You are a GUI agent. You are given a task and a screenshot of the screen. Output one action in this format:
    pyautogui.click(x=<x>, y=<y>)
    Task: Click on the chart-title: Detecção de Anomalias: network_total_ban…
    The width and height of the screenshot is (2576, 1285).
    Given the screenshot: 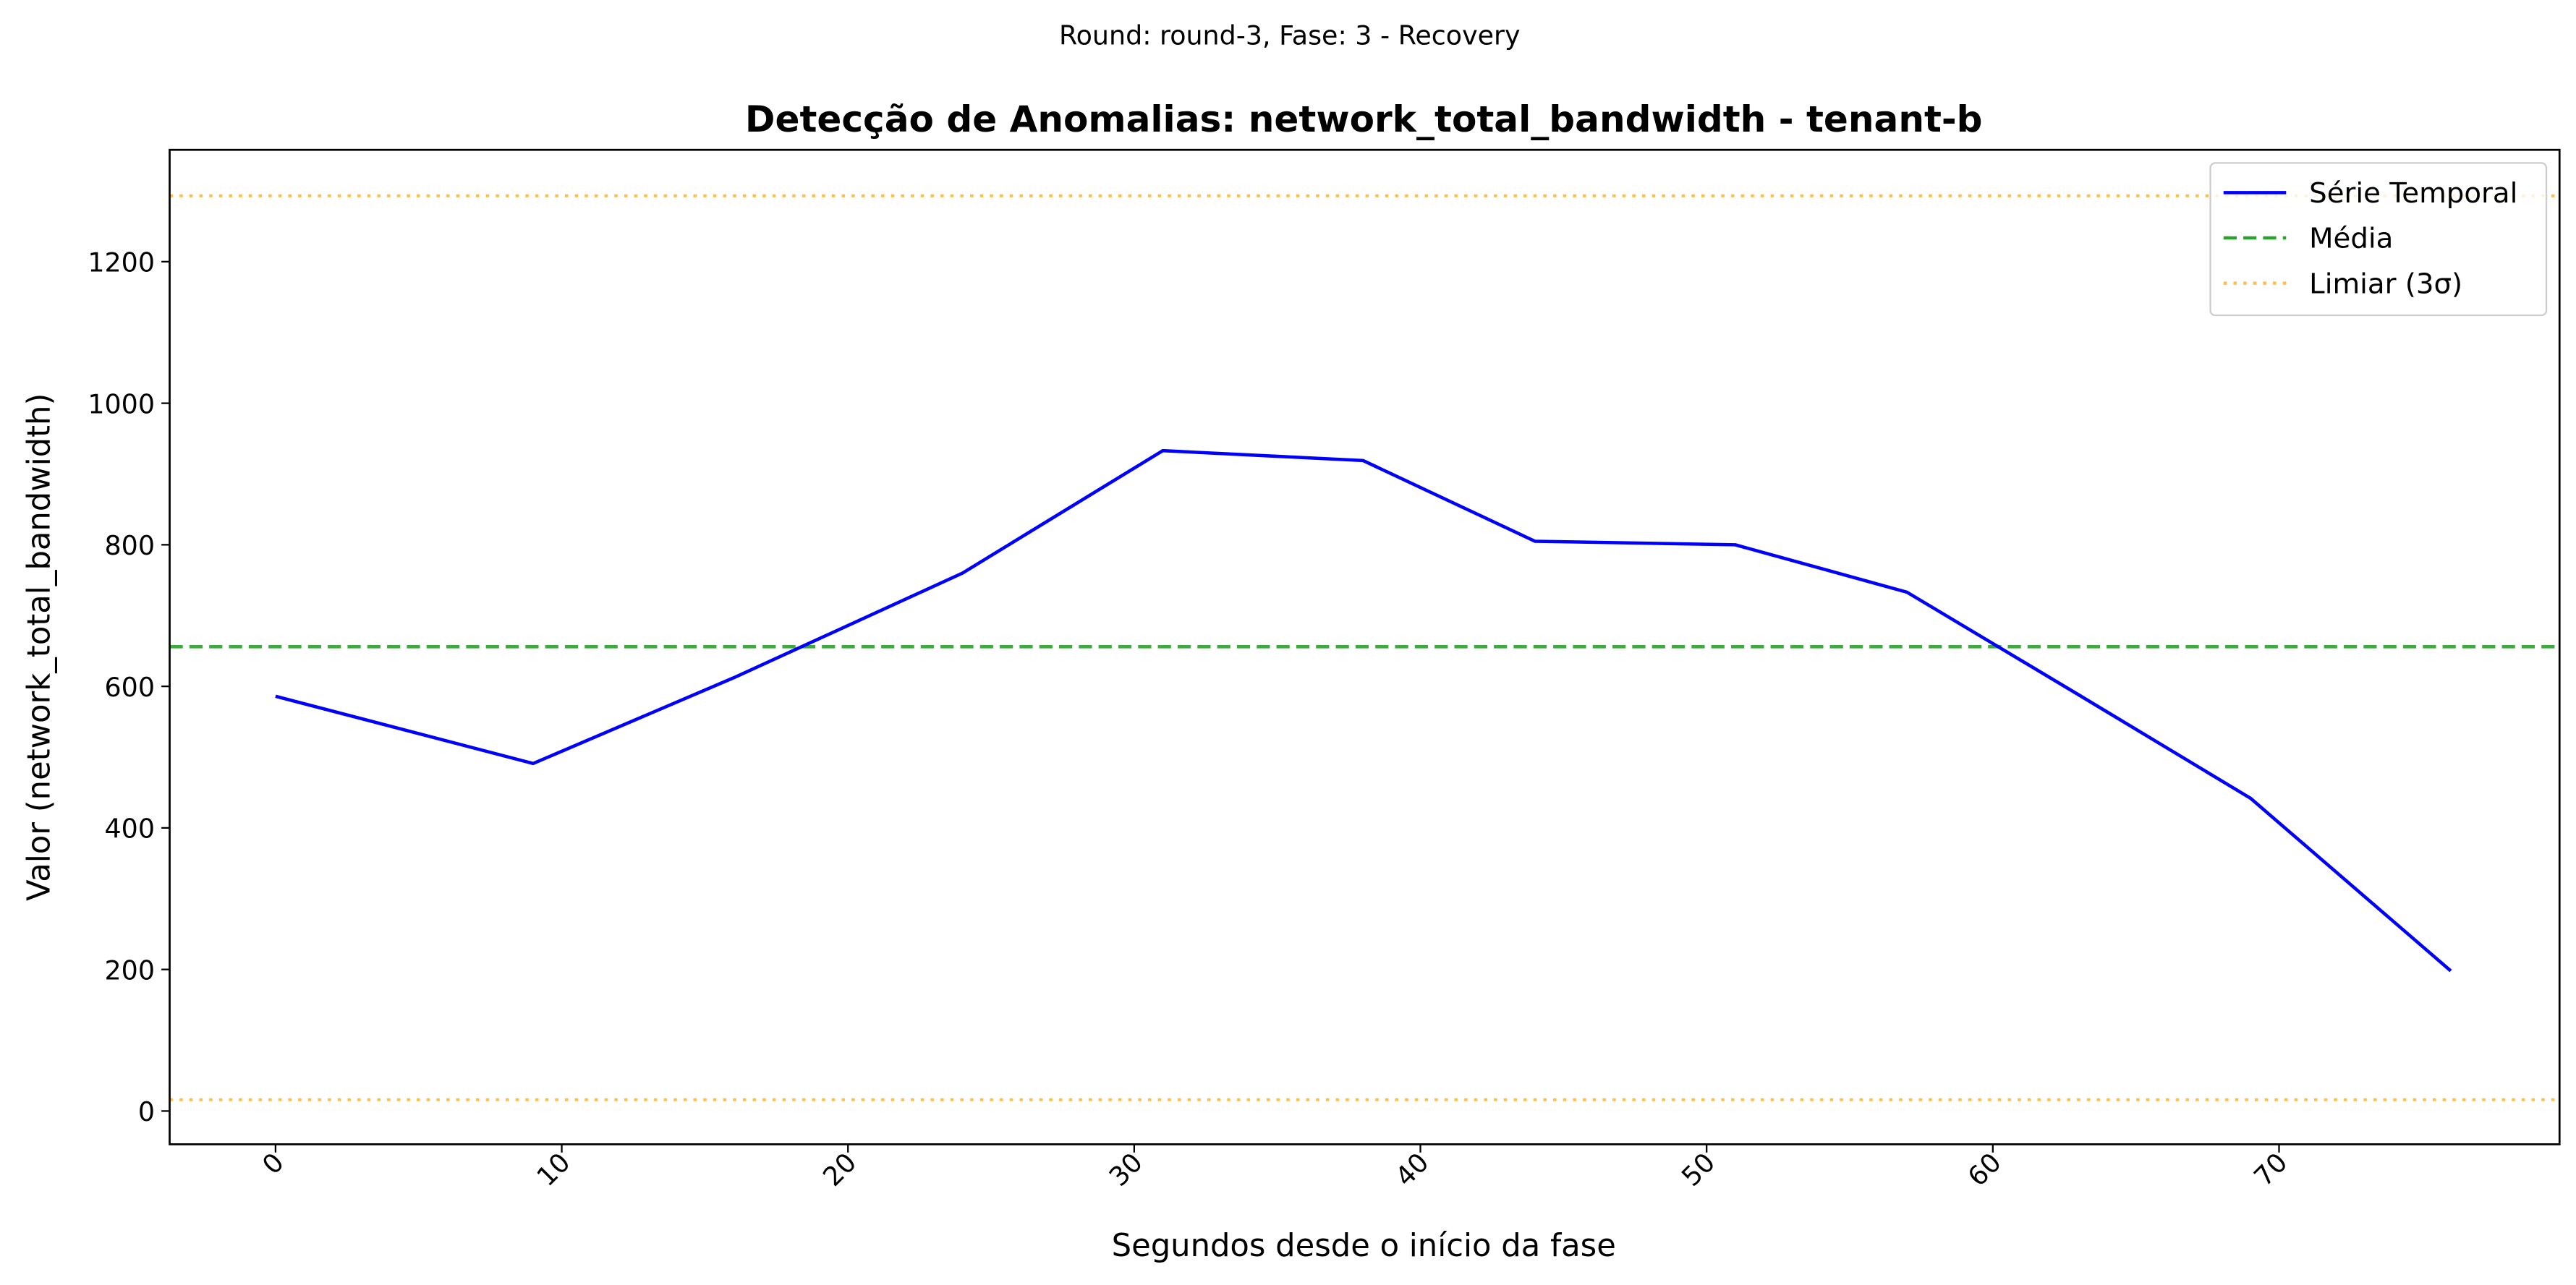 What is the action you would take?
    pyautogui.click(x=1364, y=119)
    